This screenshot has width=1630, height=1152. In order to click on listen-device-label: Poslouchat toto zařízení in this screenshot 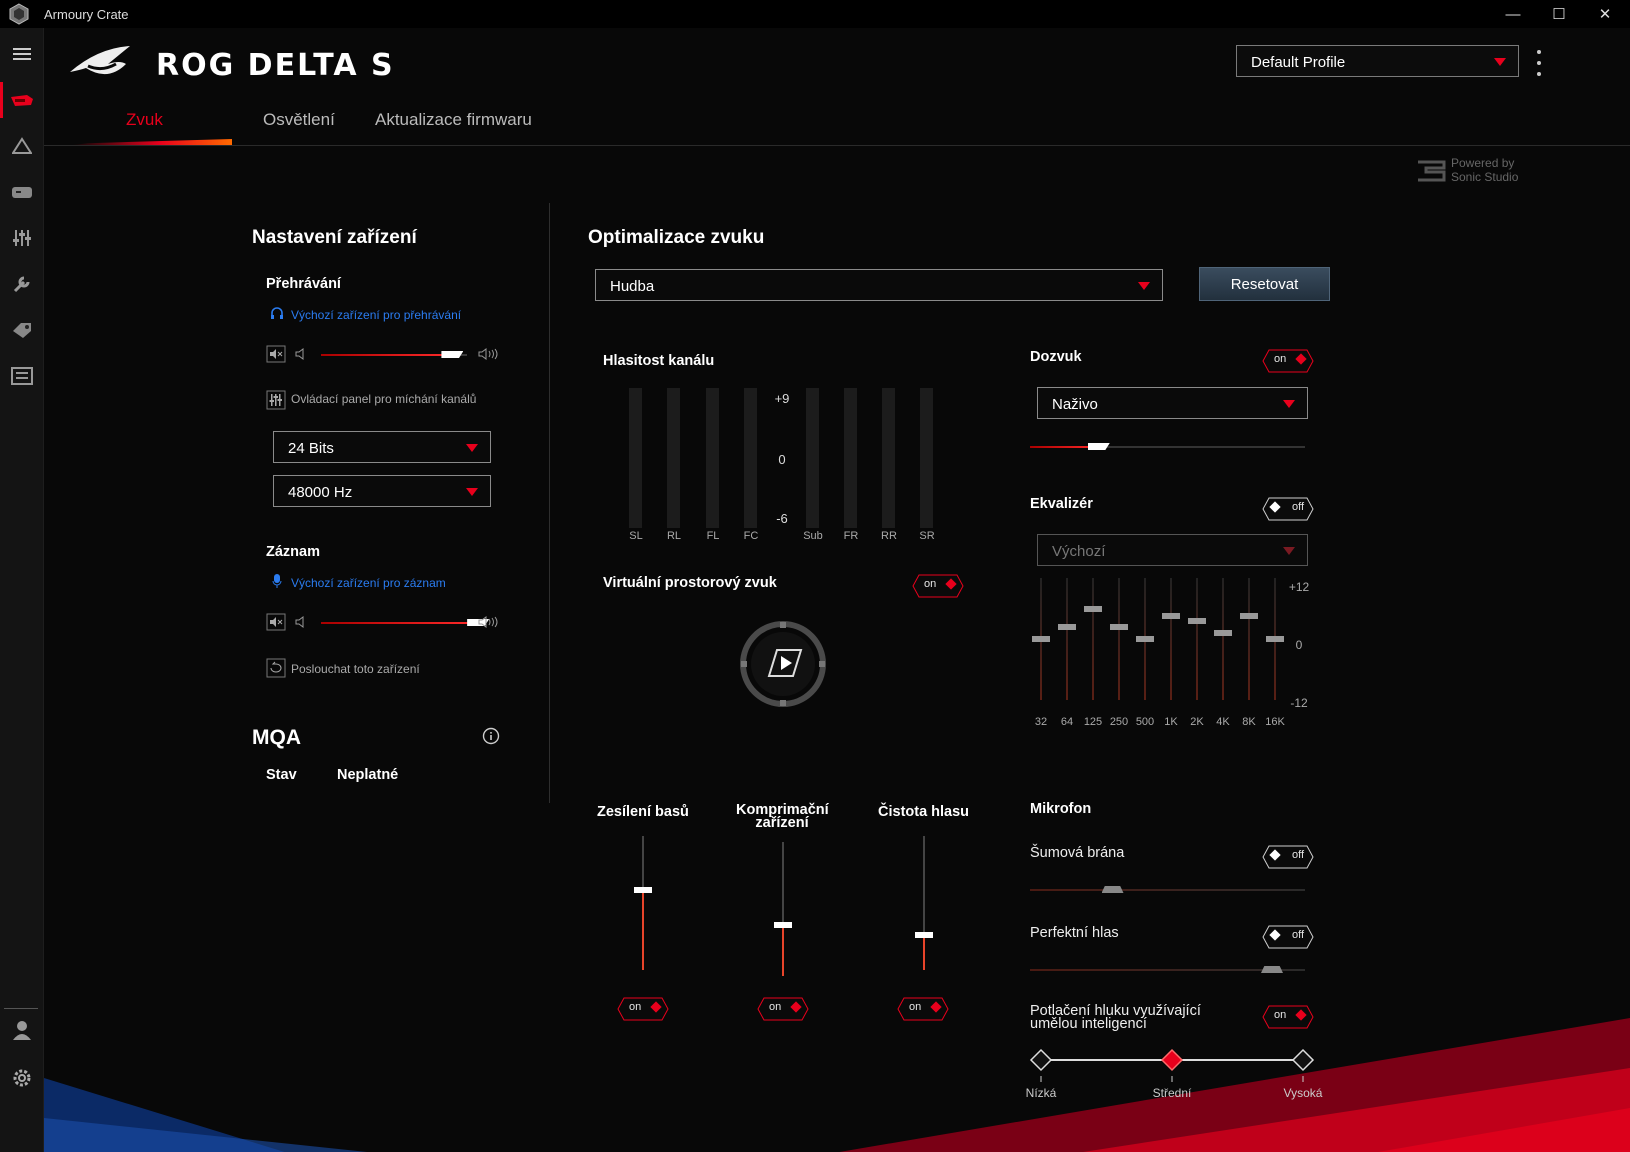, I will do `click(355, 669)`.